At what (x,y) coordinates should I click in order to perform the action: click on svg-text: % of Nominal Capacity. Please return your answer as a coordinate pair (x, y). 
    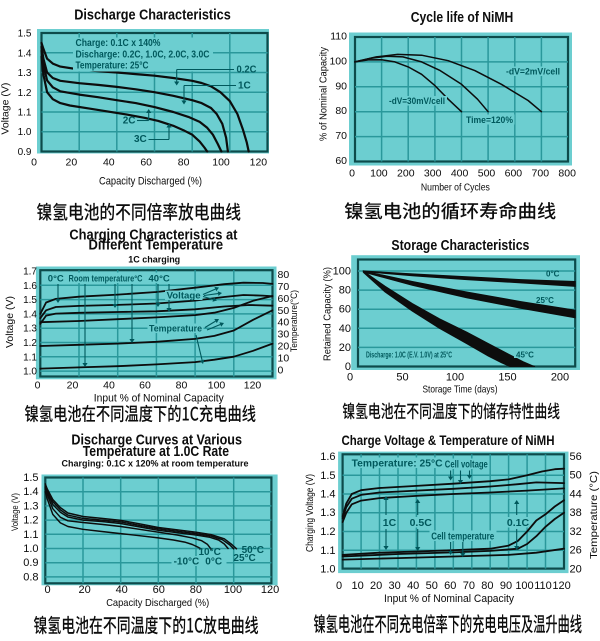
    Looking at the image, I should click on (323, 93).